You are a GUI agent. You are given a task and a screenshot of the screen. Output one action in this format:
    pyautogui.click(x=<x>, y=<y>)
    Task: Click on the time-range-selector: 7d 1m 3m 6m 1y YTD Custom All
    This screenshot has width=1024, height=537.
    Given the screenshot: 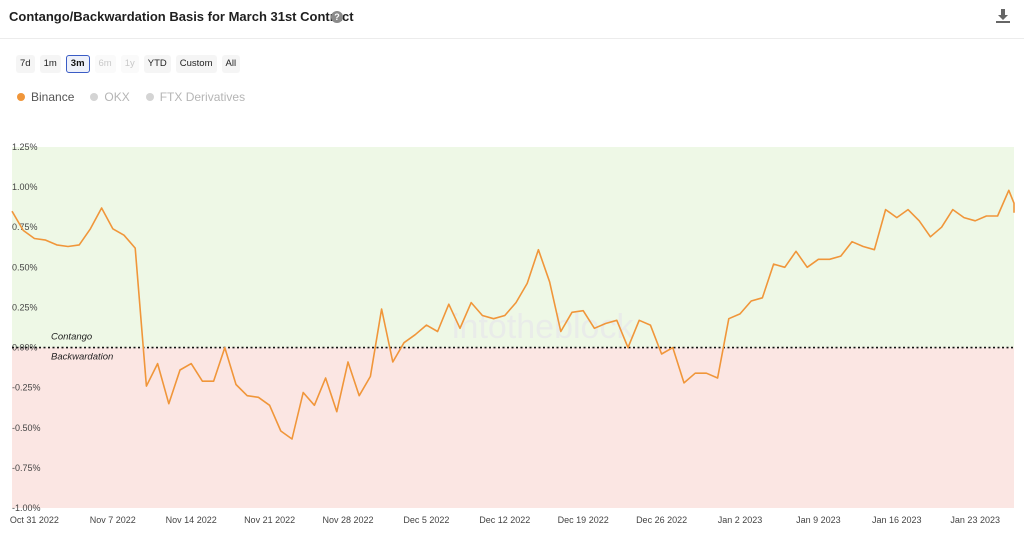 What is the action you would take?
    pyautogui.click(x=128, y=64)
    